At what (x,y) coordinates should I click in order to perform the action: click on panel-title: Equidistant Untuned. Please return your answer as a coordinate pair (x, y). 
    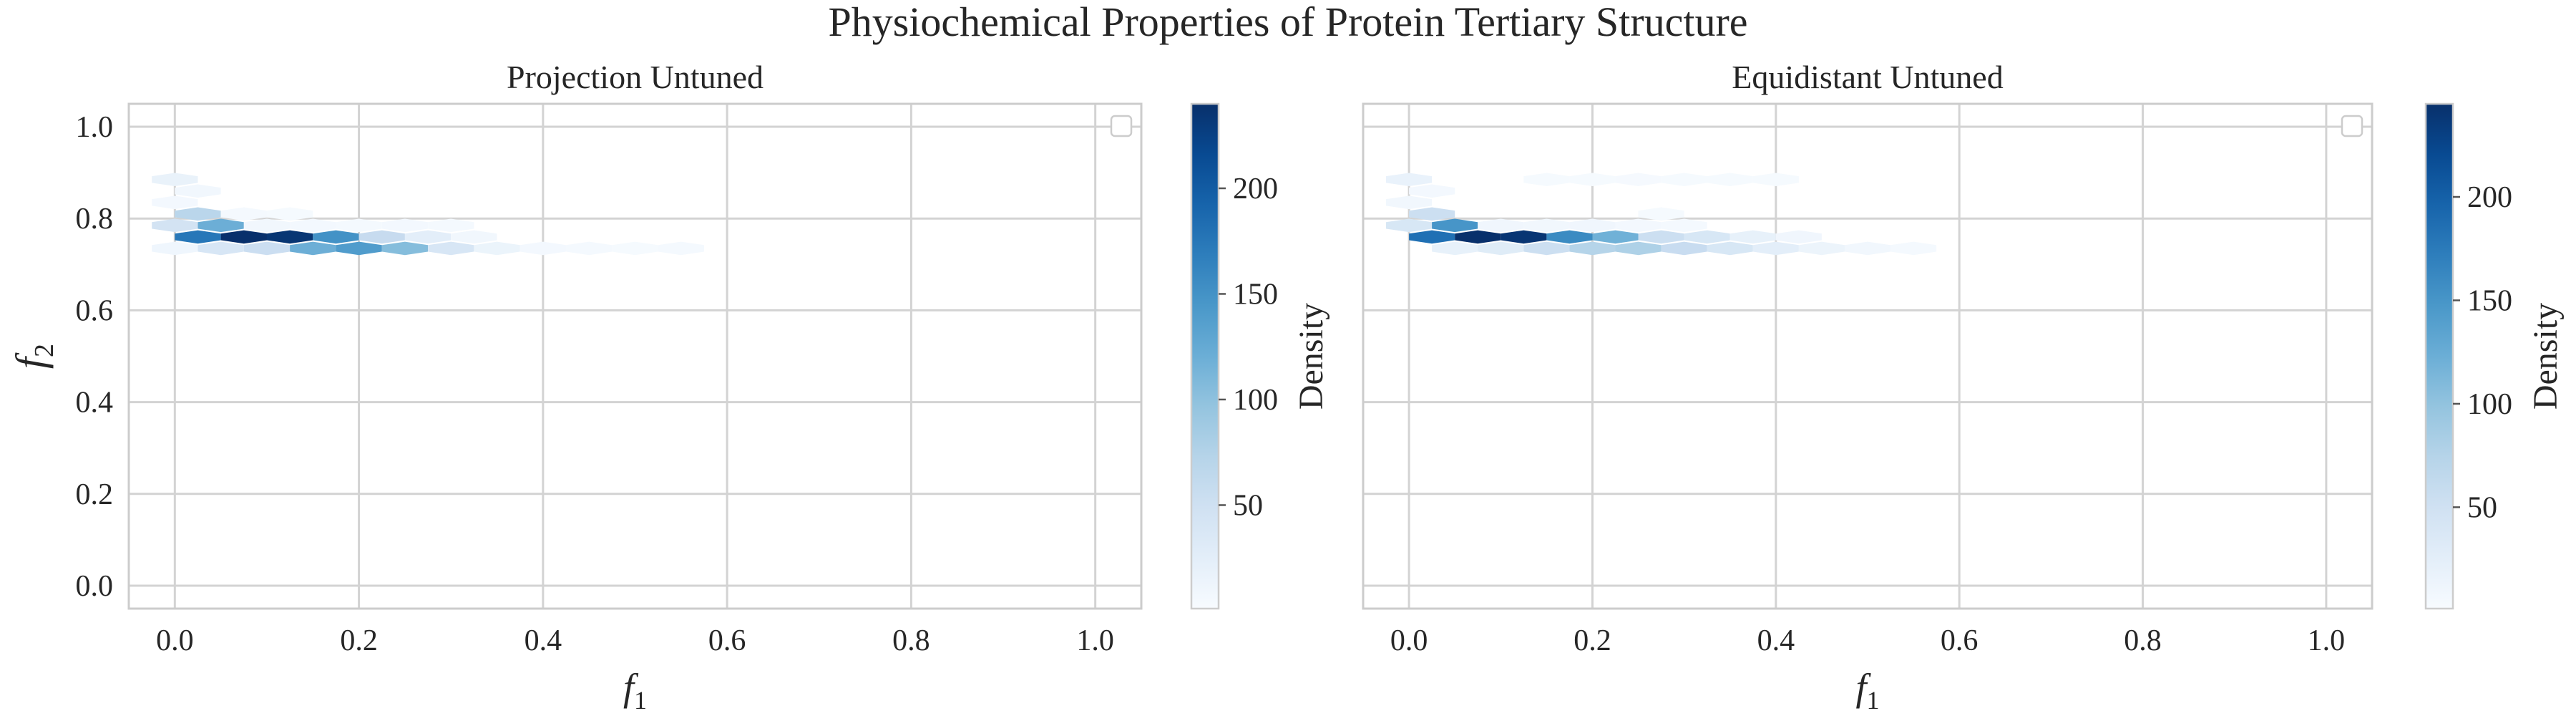
    Looking at the image, I should click on (1867, 77).